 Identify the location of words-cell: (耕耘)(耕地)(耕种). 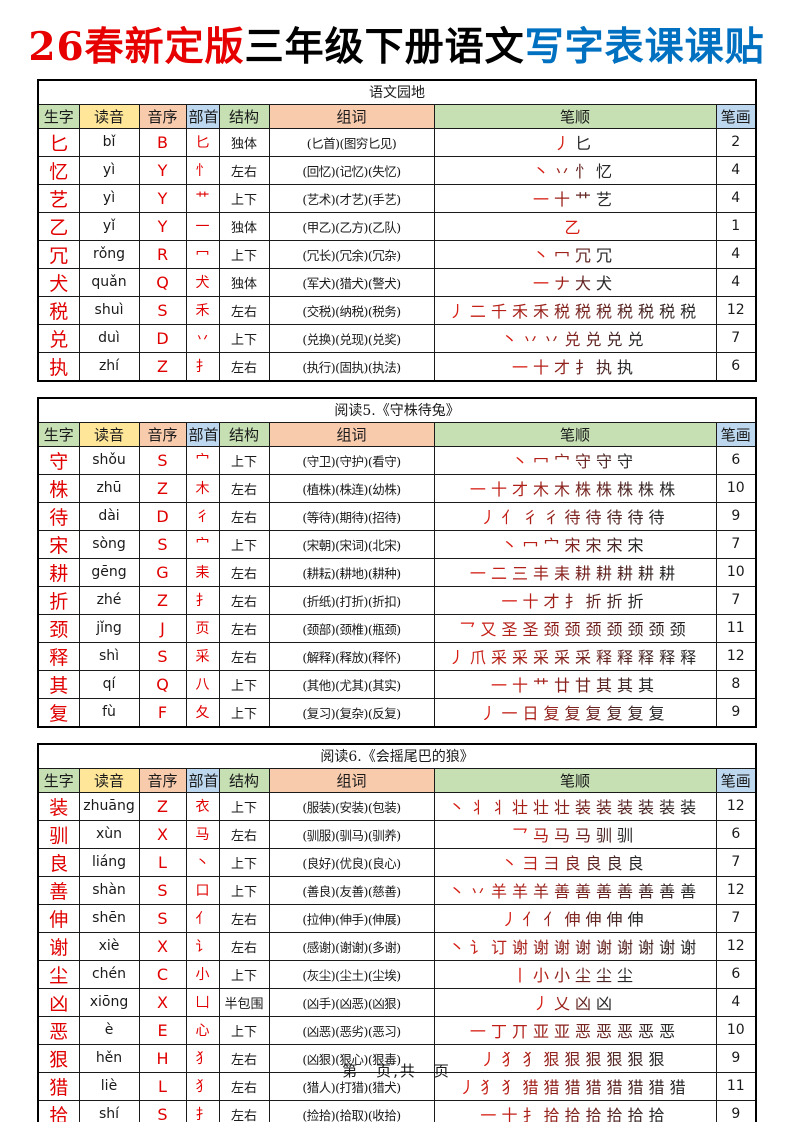
(351, 572).